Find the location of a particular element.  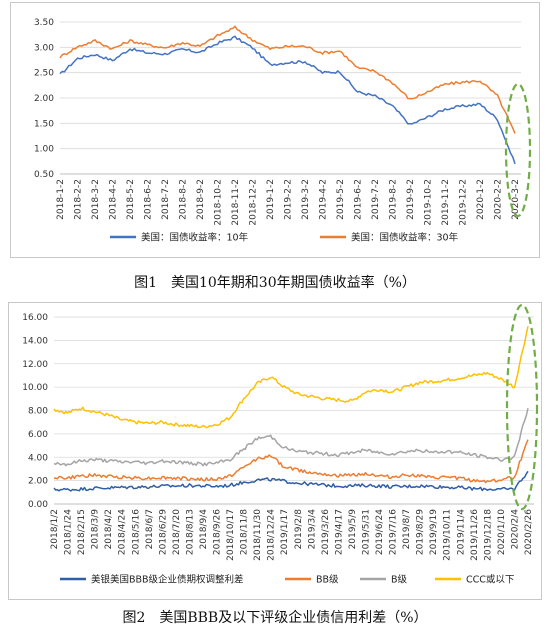

y-tick-label: 12.00 is located at coordinates (35, 365).